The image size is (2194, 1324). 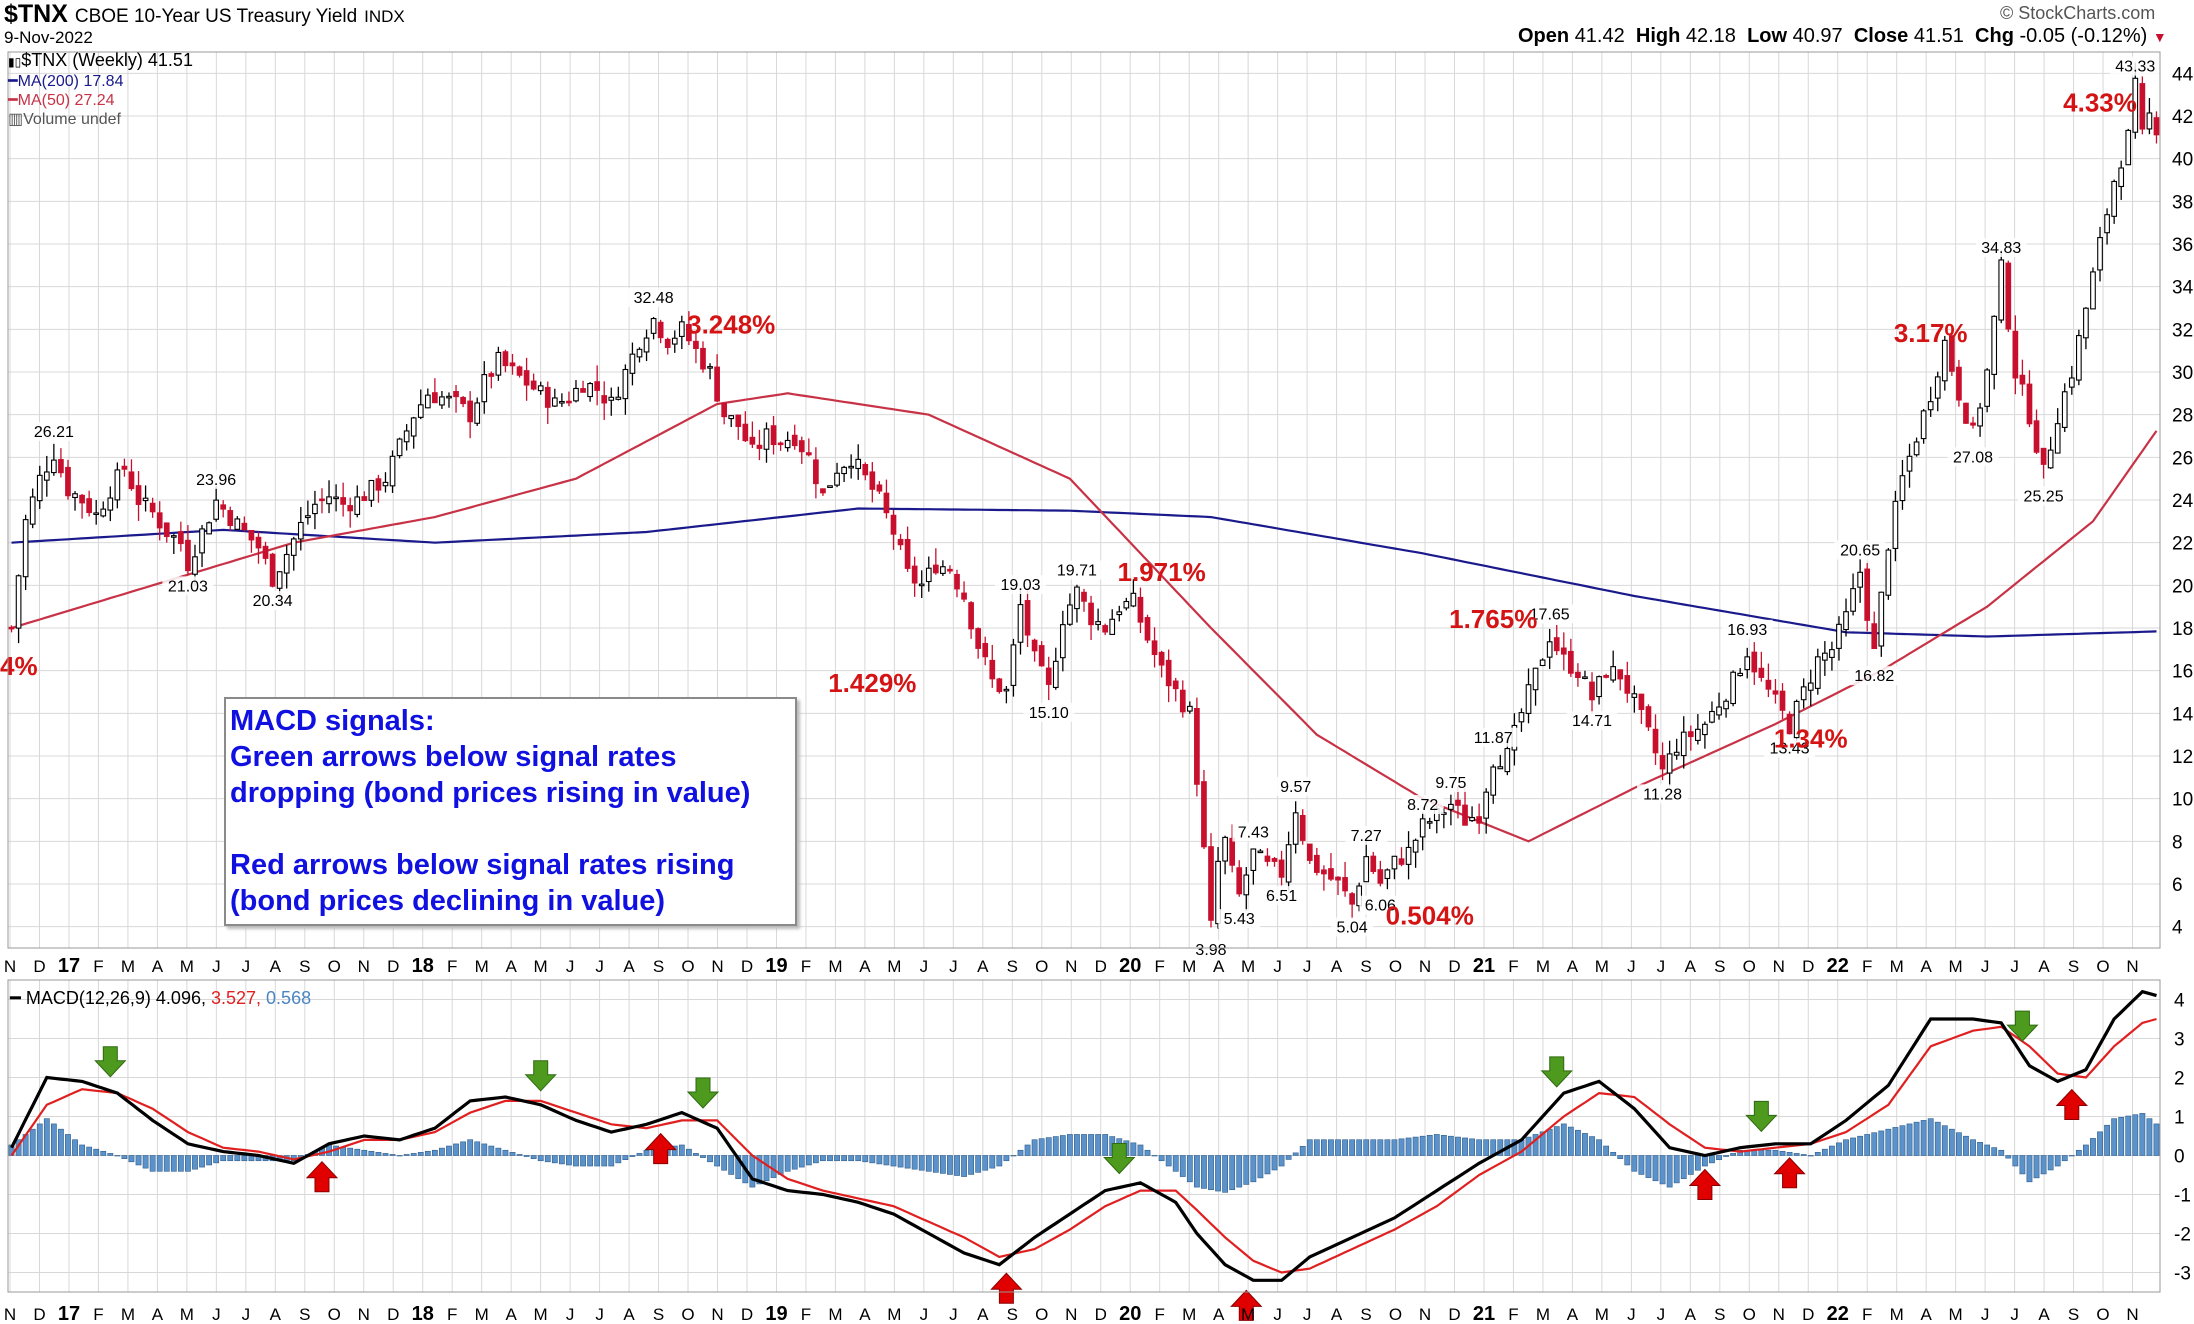 I want to click on macd-y-tick-label: 2, so click(x=2179, y=1079).